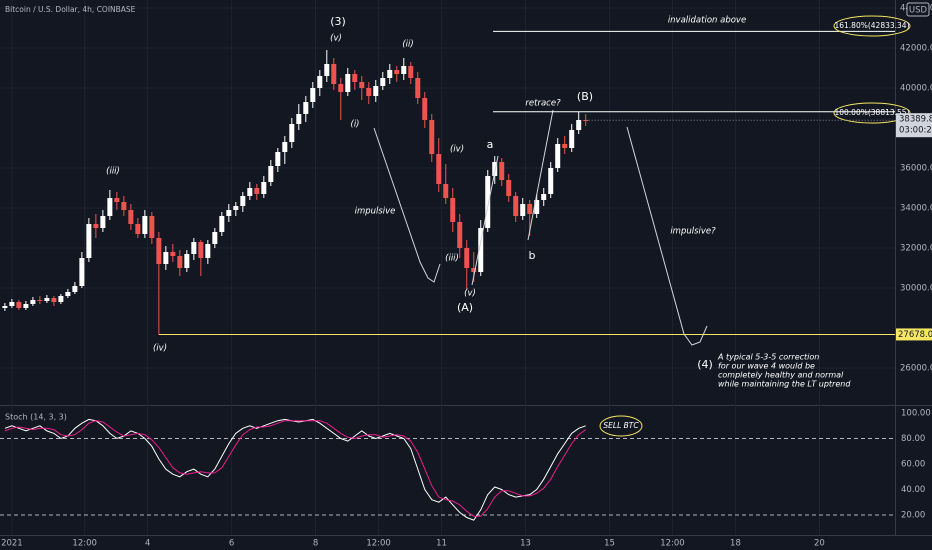 The width and height of the screenshot is (932, 550). Describe the element at coordinates (532, 255) in the screenshot. I see `annotation: b` at that location.